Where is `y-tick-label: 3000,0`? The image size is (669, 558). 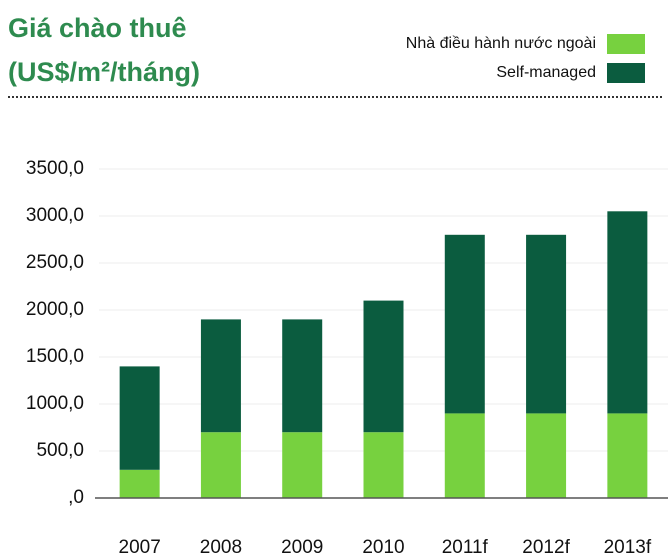
y-tick-label: 3000,0 is located at coordinates (55, 215).